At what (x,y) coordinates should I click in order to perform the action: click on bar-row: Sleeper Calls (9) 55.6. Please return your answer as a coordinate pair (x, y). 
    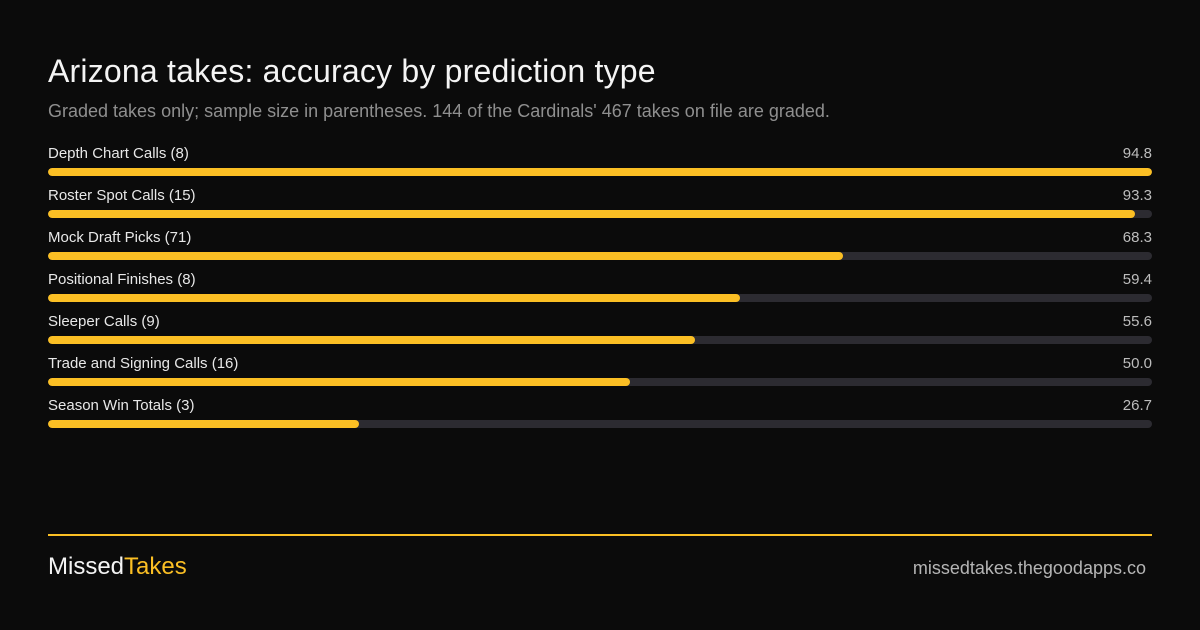
    Looking at the image, I should click on (600, 333).